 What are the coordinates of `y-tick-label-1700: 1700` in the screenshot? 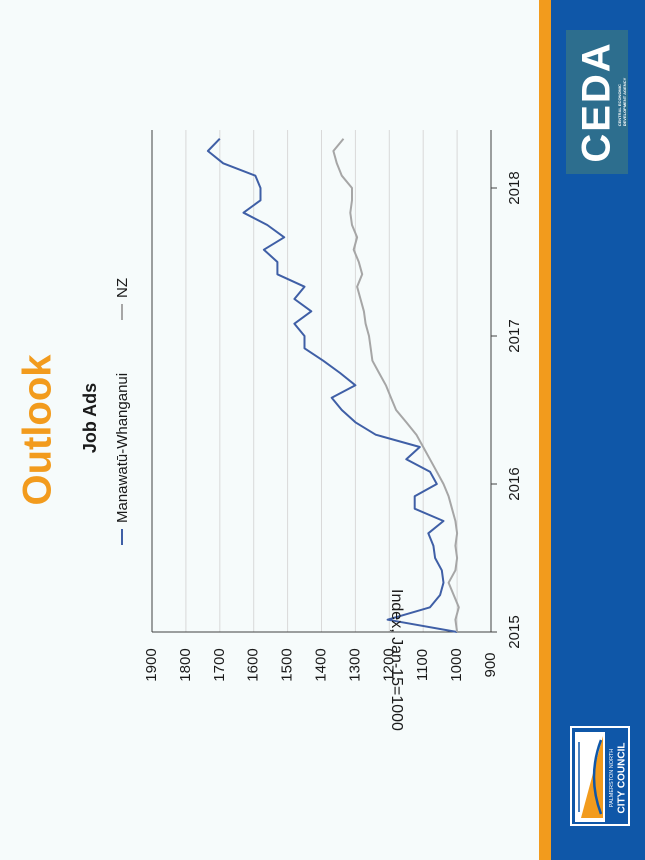 It's located at (219, 664).